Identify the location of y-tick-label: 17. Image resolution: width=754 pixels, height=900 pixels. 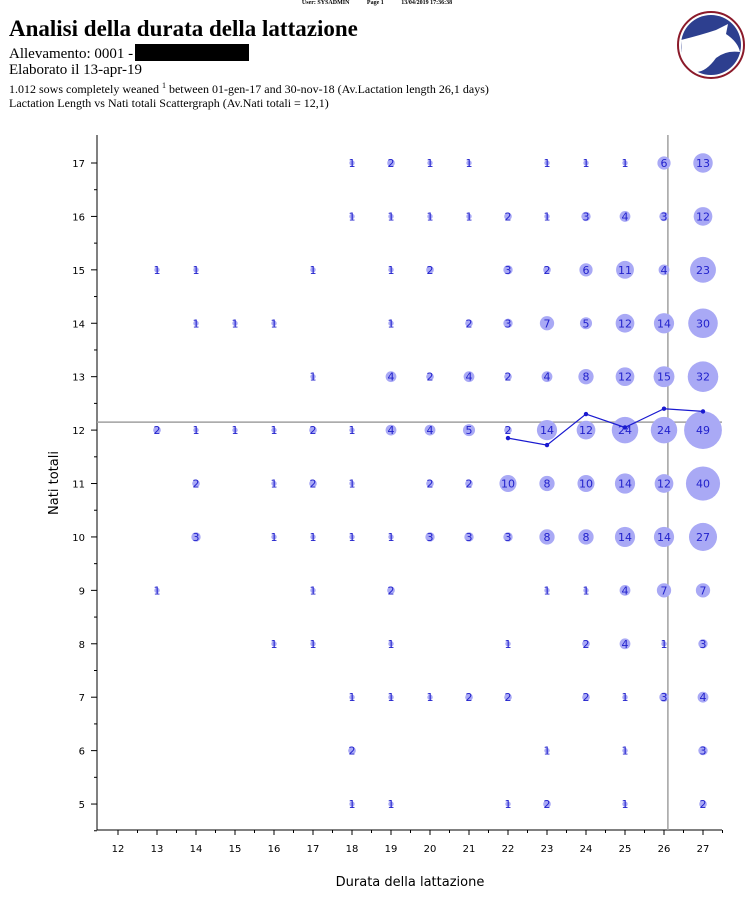
(78, 164).